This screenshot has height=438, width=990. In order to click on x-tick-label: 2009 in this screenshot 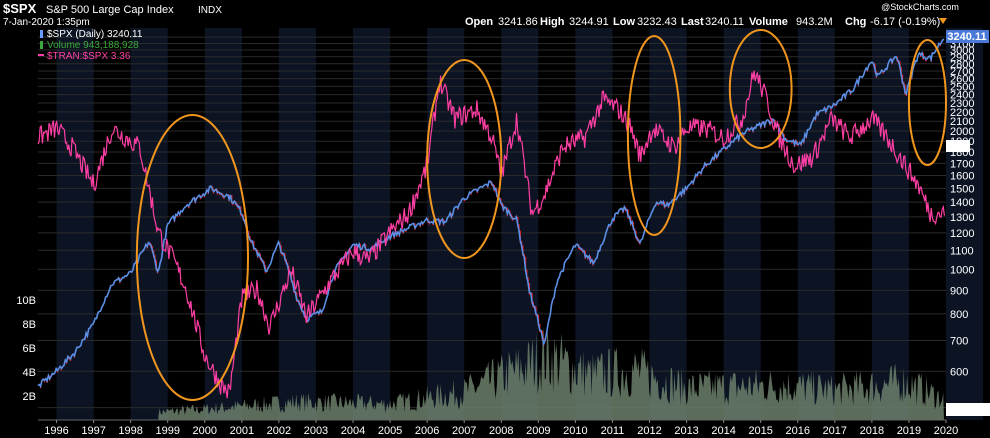, I will do `click(538, 431)`.